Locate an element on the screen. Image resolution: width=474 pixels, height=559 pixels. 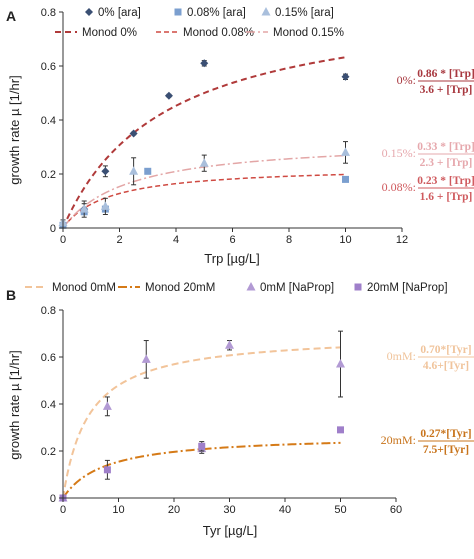
legend-label: 20mM [NaProp] is located at coordinates (407, 288).